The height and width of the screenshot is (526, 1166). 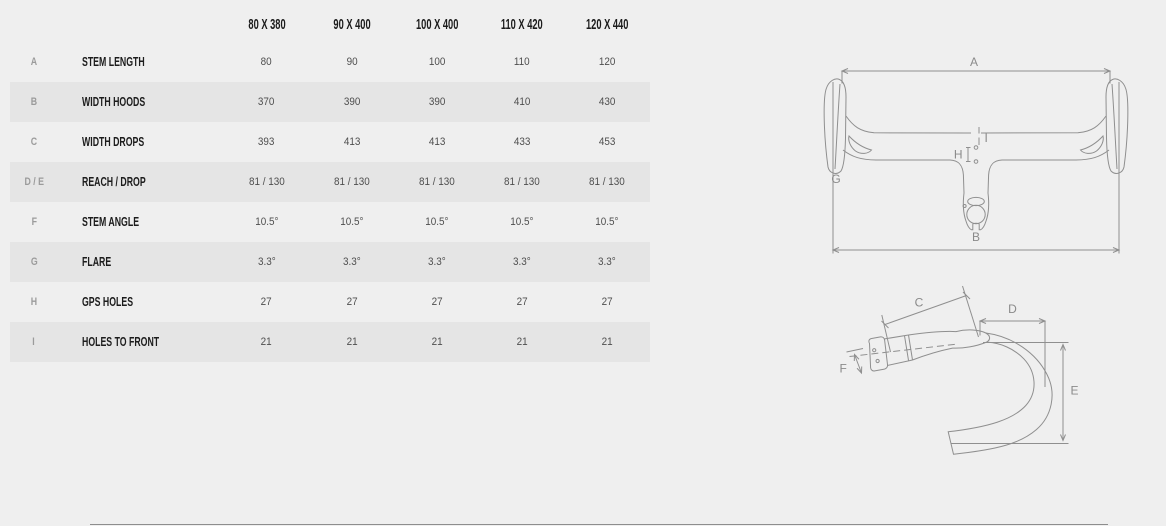 What do you see at coordinates (330, 302) in the screenshot?
I see `spec-row-h: H GPS HOLES 27 27 27 27 27` at bounding box center [330, 302].